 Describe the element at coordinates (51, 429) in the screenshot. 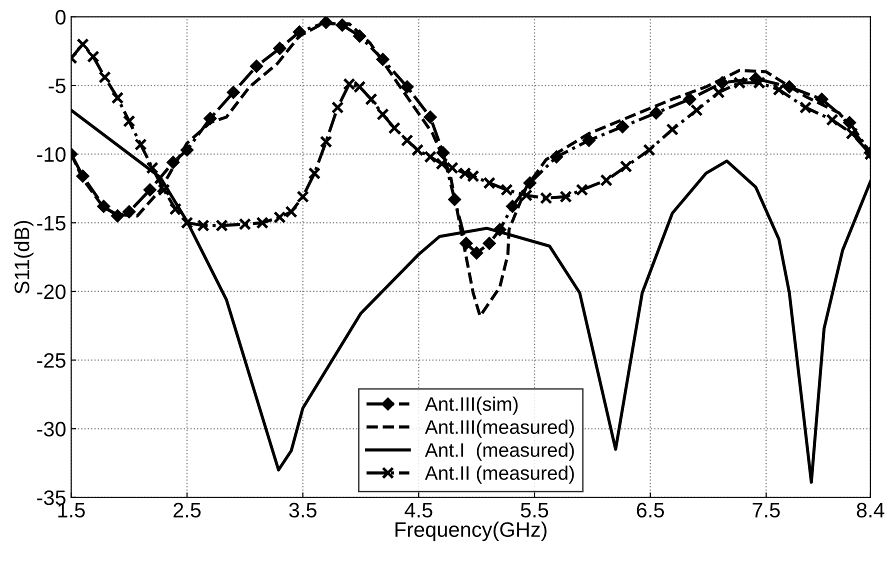

I see `y-tick-label: -30` at that location.